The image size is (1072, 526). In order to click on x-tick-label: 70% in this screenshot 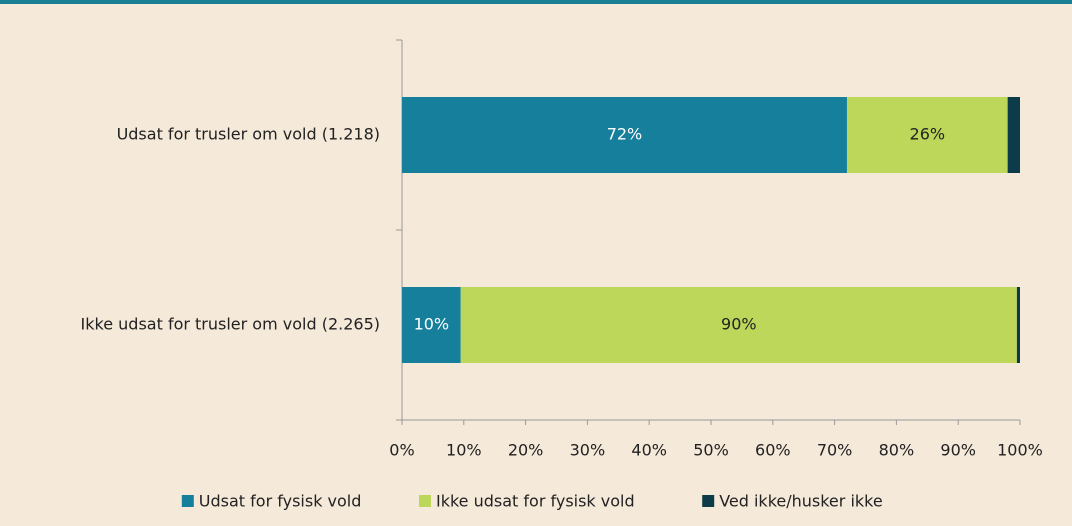, I will do `click(835, 450)`.